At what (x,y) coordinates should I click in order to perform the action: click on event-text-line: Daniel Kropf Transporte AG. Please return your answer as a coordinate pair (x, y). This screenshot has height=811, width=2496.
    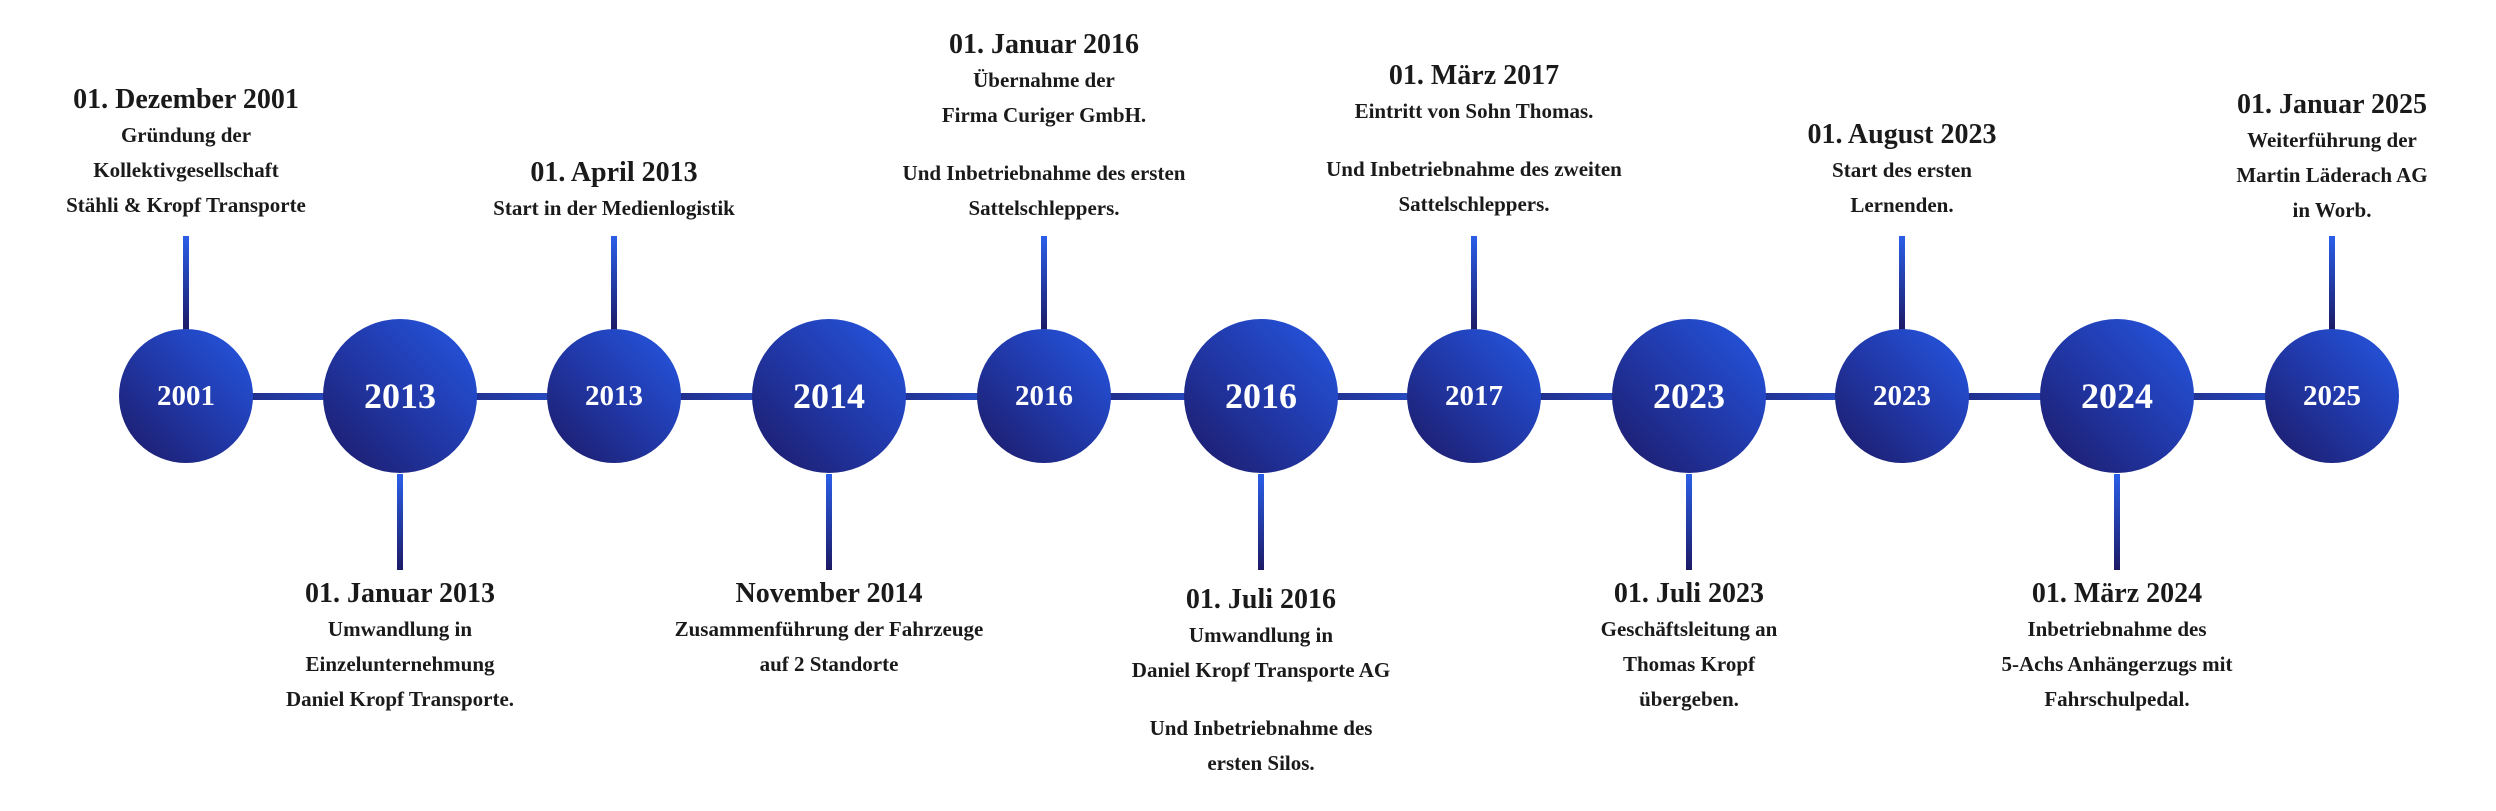
    Looking at the image, I should click on (1261, 670).